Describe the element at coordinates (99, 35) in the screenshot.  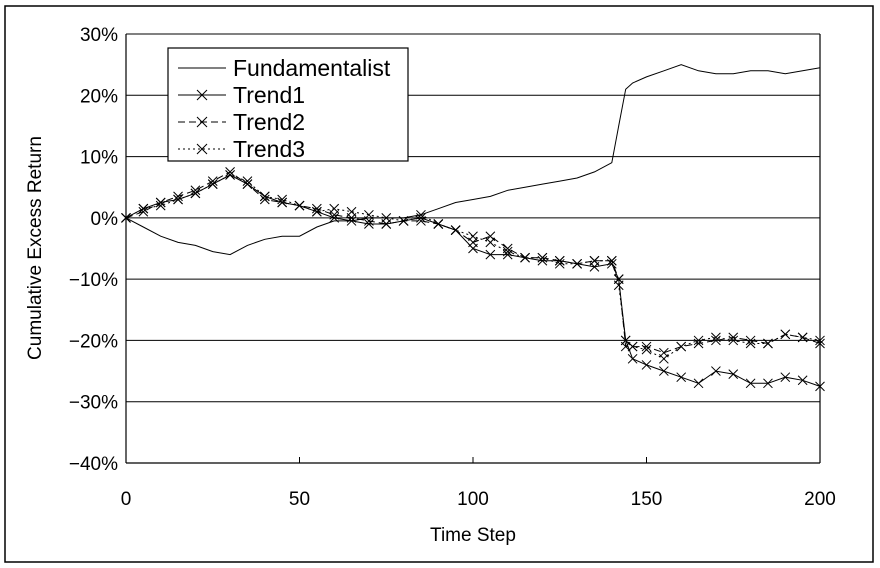
I see `y-tick-label: 30%` at that location.